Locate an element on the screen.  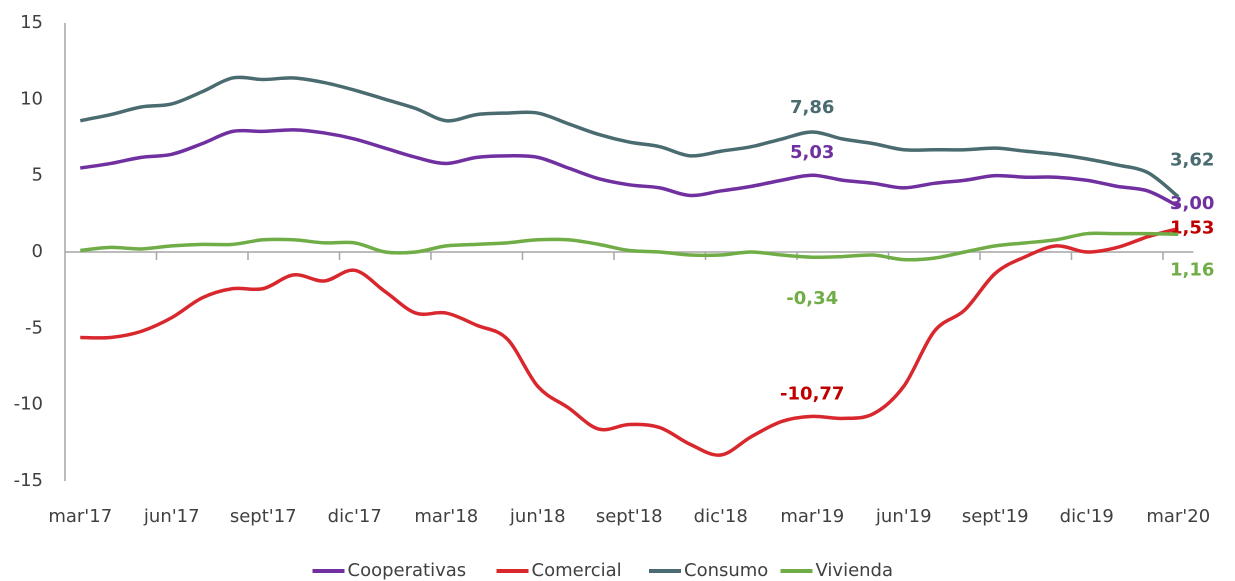
y-tick-label: 0 is located at coordinates (37, 251).